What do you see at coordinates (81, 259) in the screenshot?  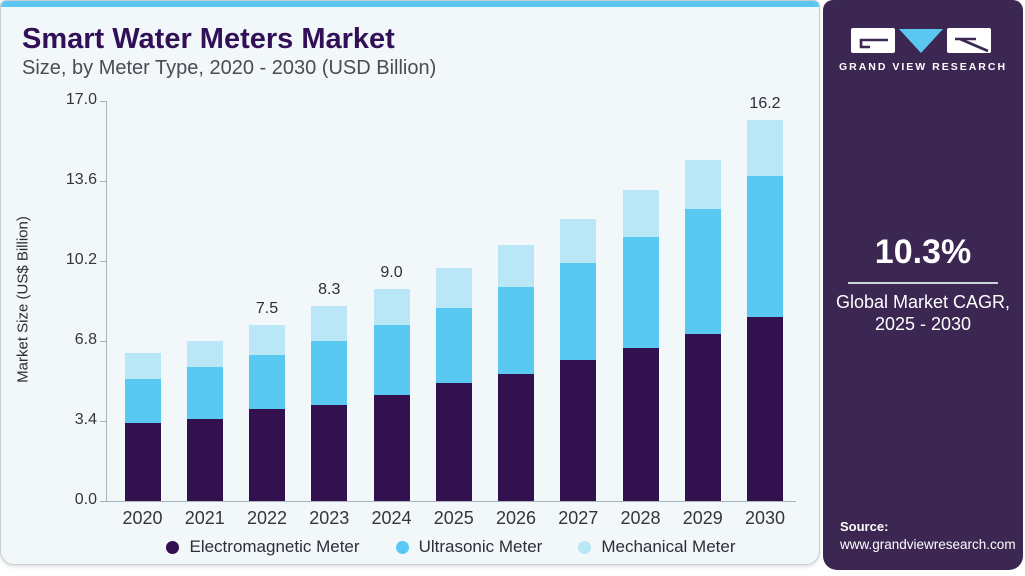 I see `y-tick-label: 10.2` at bounding box center [81, 259].